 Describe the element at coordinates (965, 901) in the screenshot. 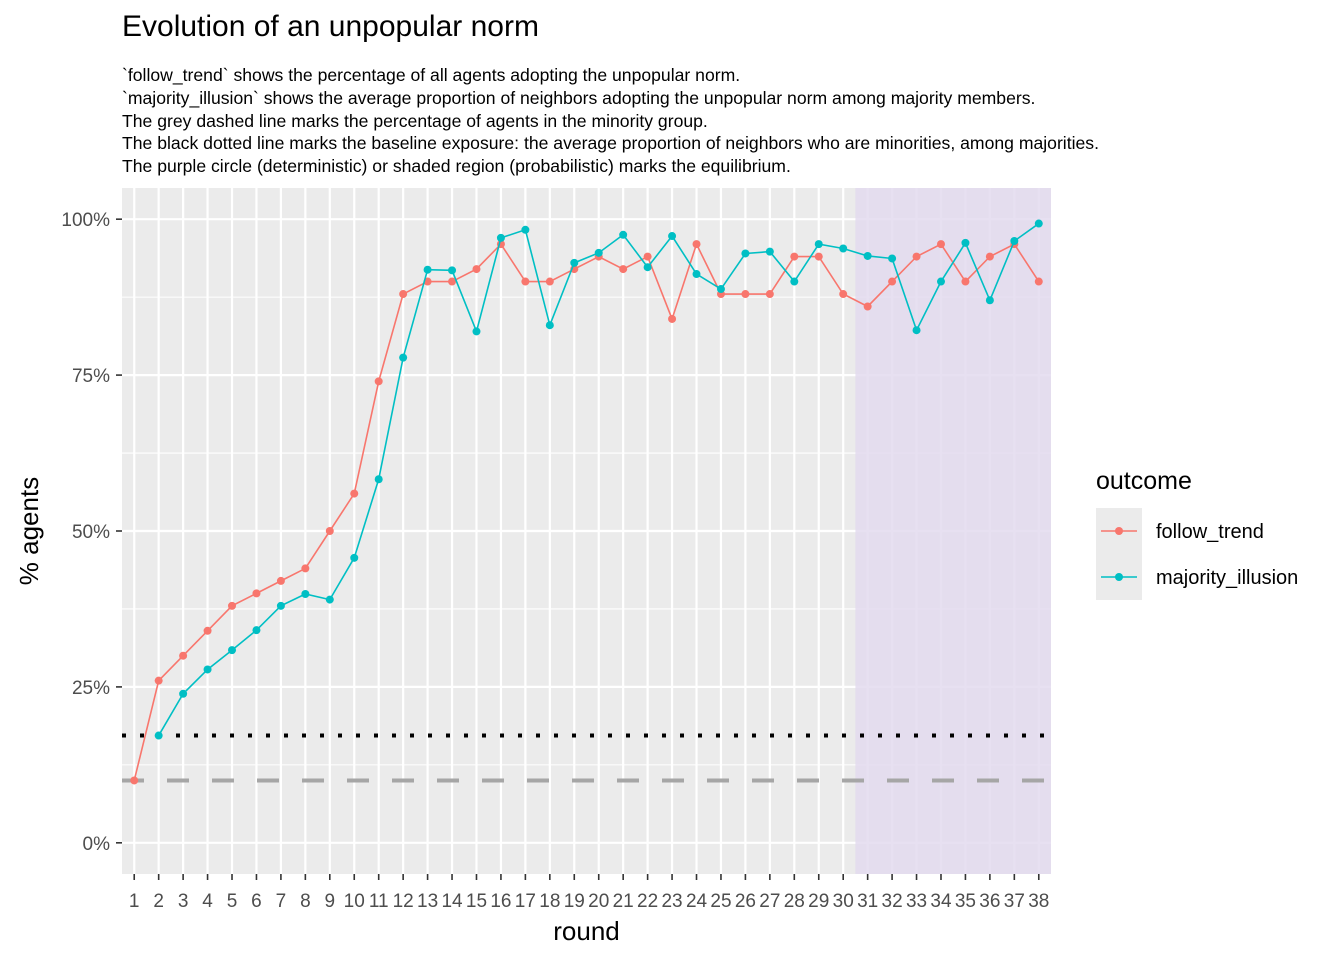

I see `x-tick-label: 35` at that location.